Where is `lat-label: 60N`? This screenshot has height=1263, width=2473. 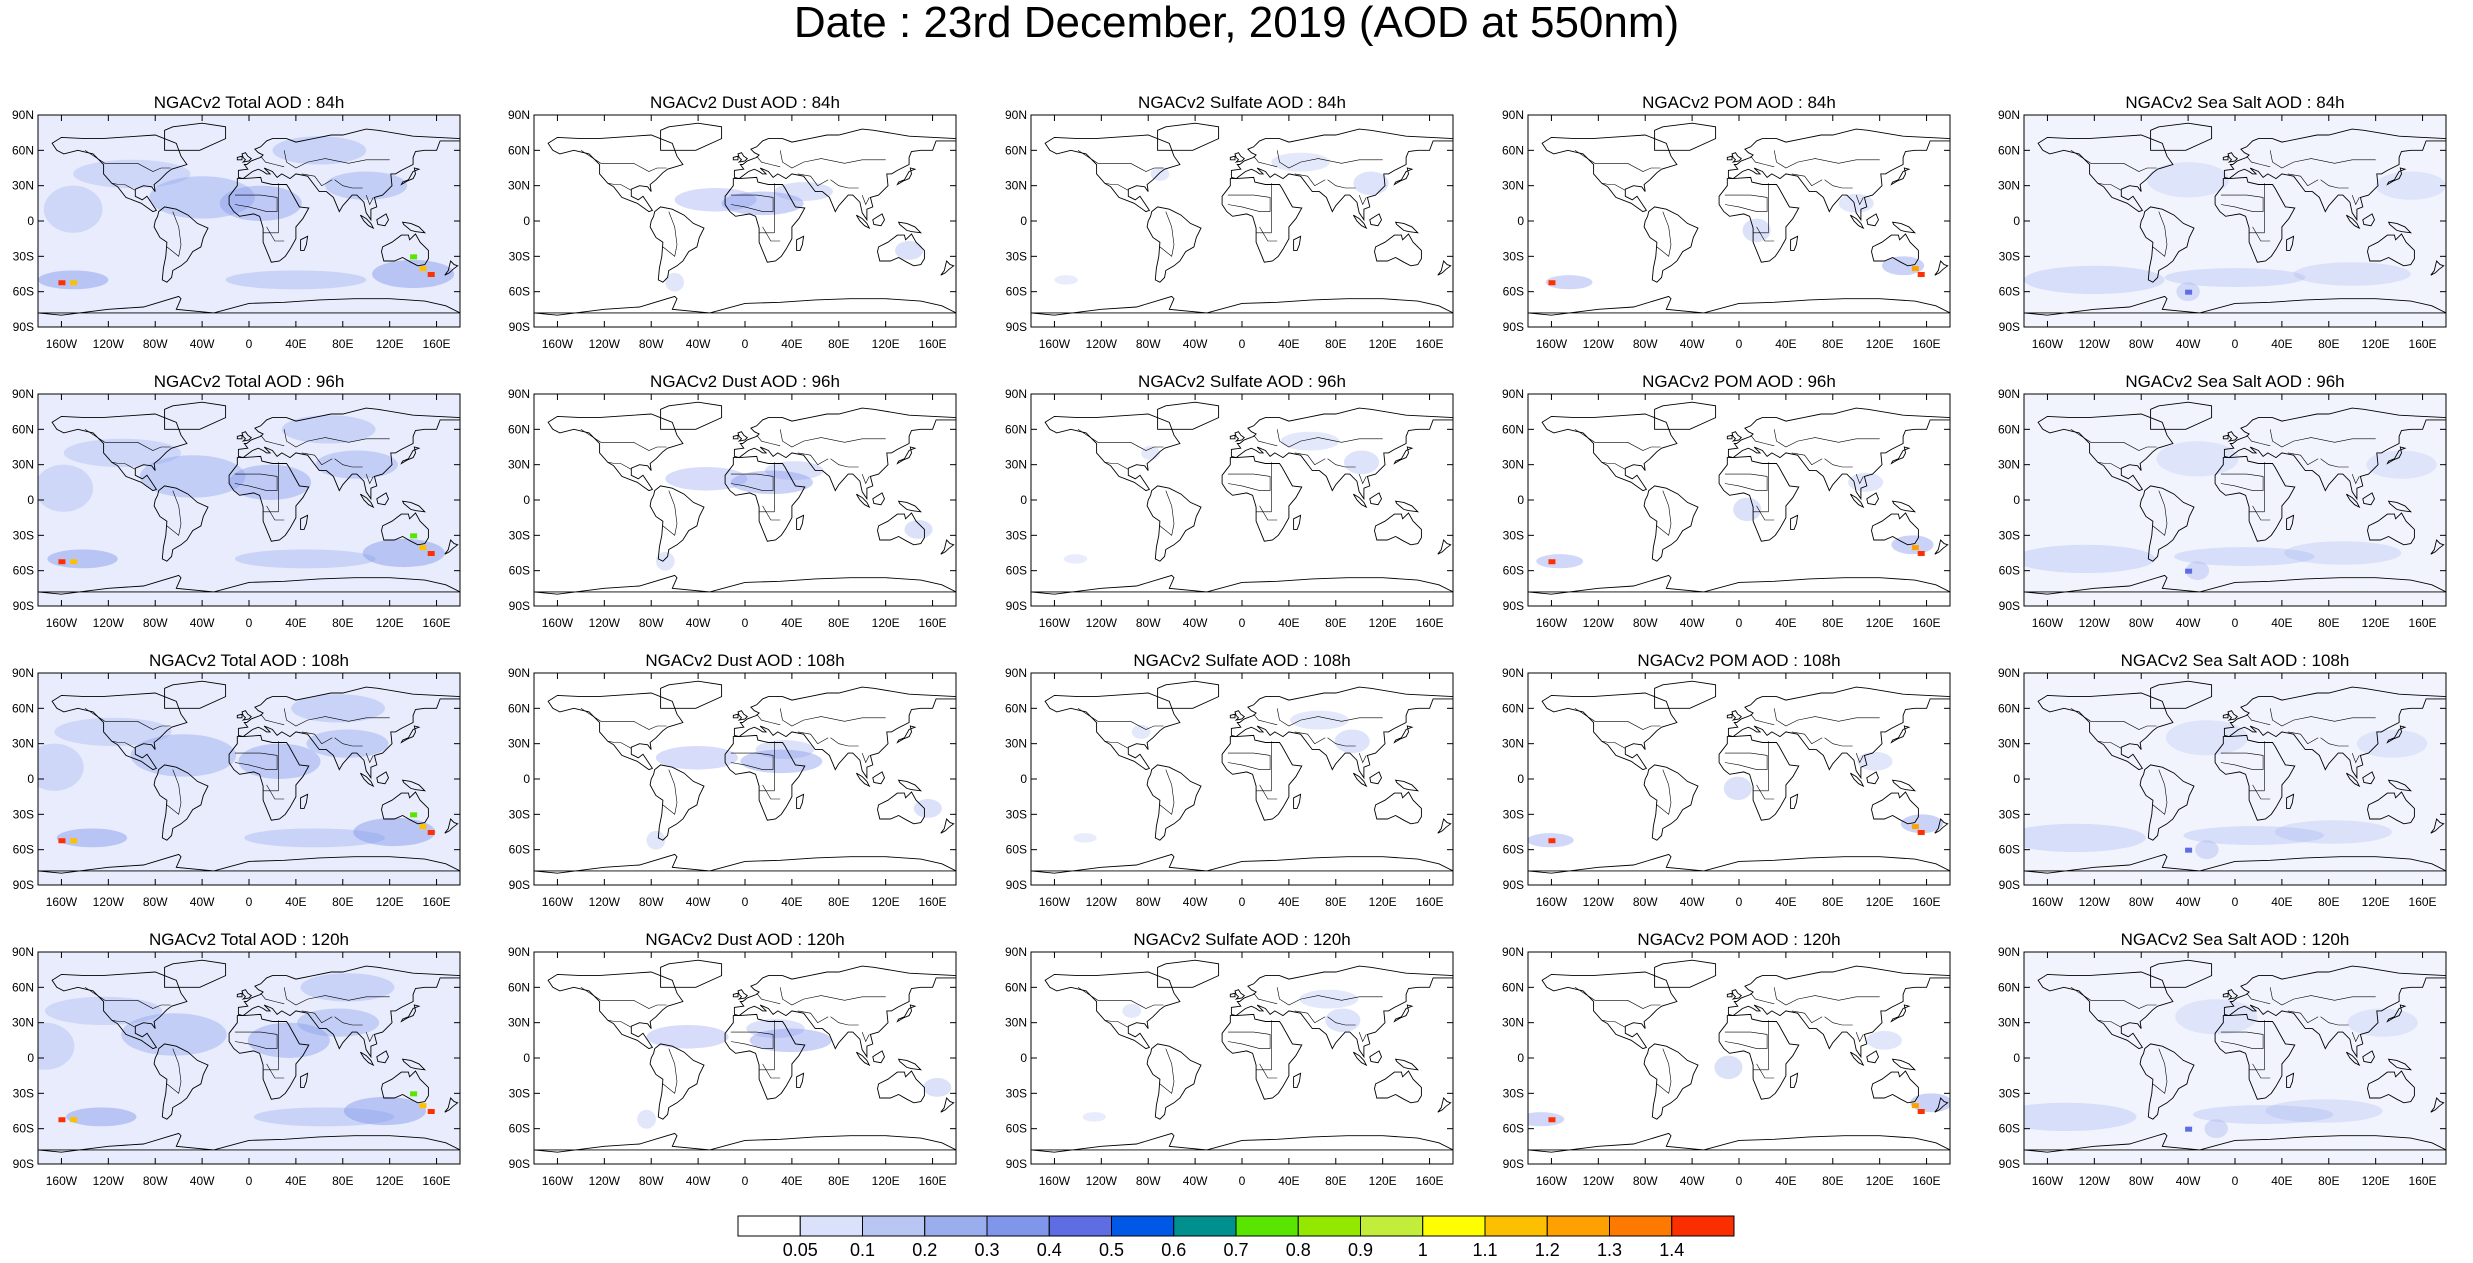 lat-label: 60N is located at coordinates (519, 708).